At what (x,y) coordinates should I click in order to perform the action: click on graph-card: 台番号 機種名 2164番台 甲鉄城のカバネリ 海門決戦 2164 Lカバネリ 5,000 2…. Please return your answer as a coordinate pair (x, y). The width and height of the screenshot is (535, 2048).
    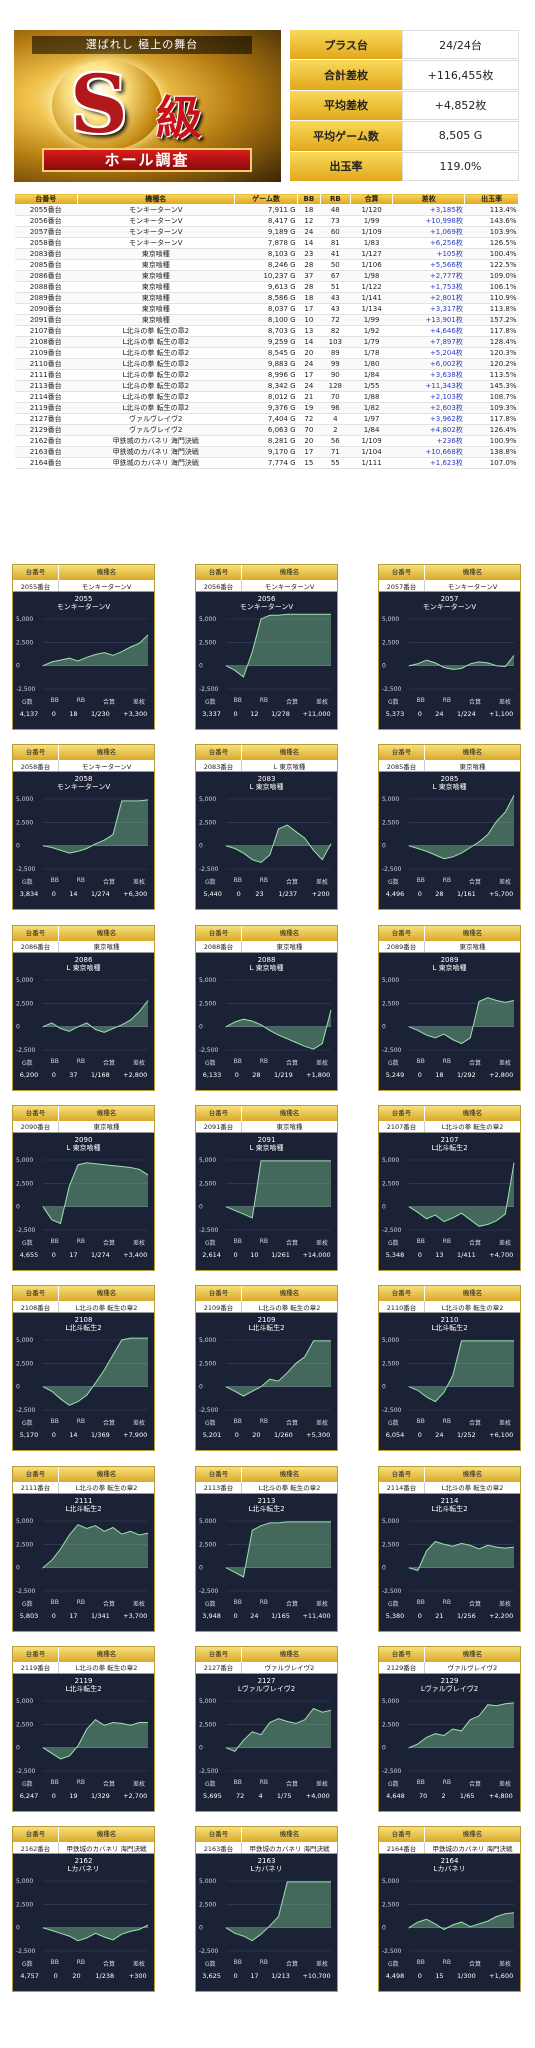
    Looking at the image, I should click on (449, 1909).